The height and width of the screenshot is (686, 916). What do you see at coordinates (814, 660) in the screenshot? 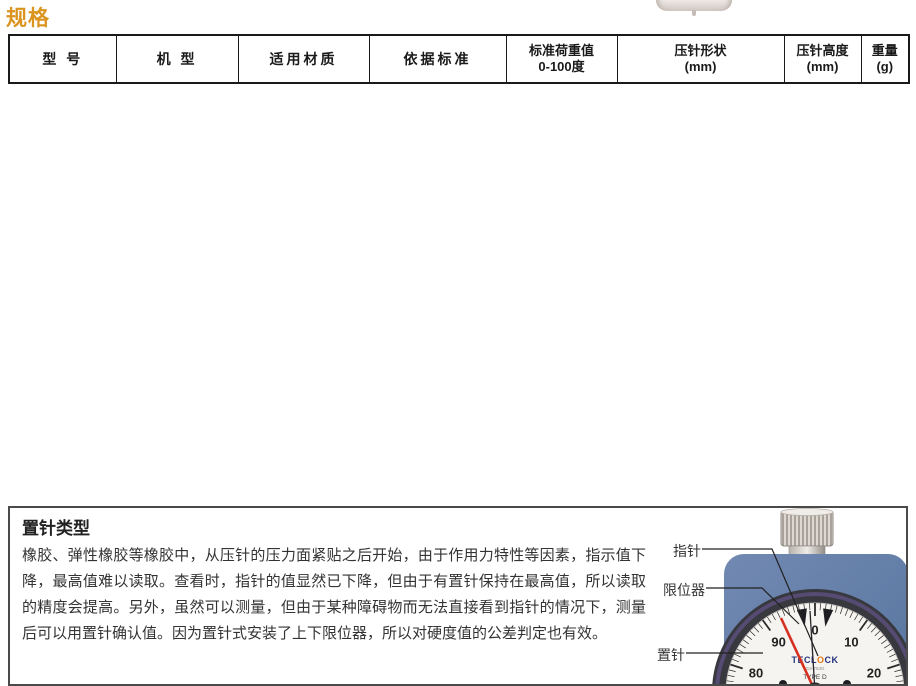
I see `brand-text: TECLOCK` at bounding box center [814, 660].